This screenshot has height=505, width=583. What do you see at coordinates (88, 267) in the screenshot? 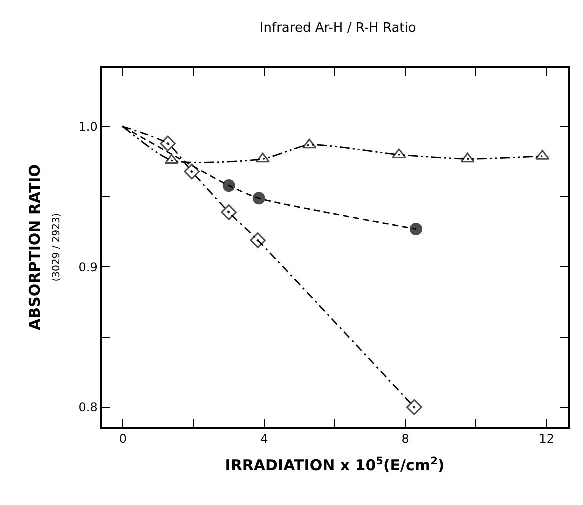
I see `y-tick-label: 0.9` at bounding box center [88, 267].